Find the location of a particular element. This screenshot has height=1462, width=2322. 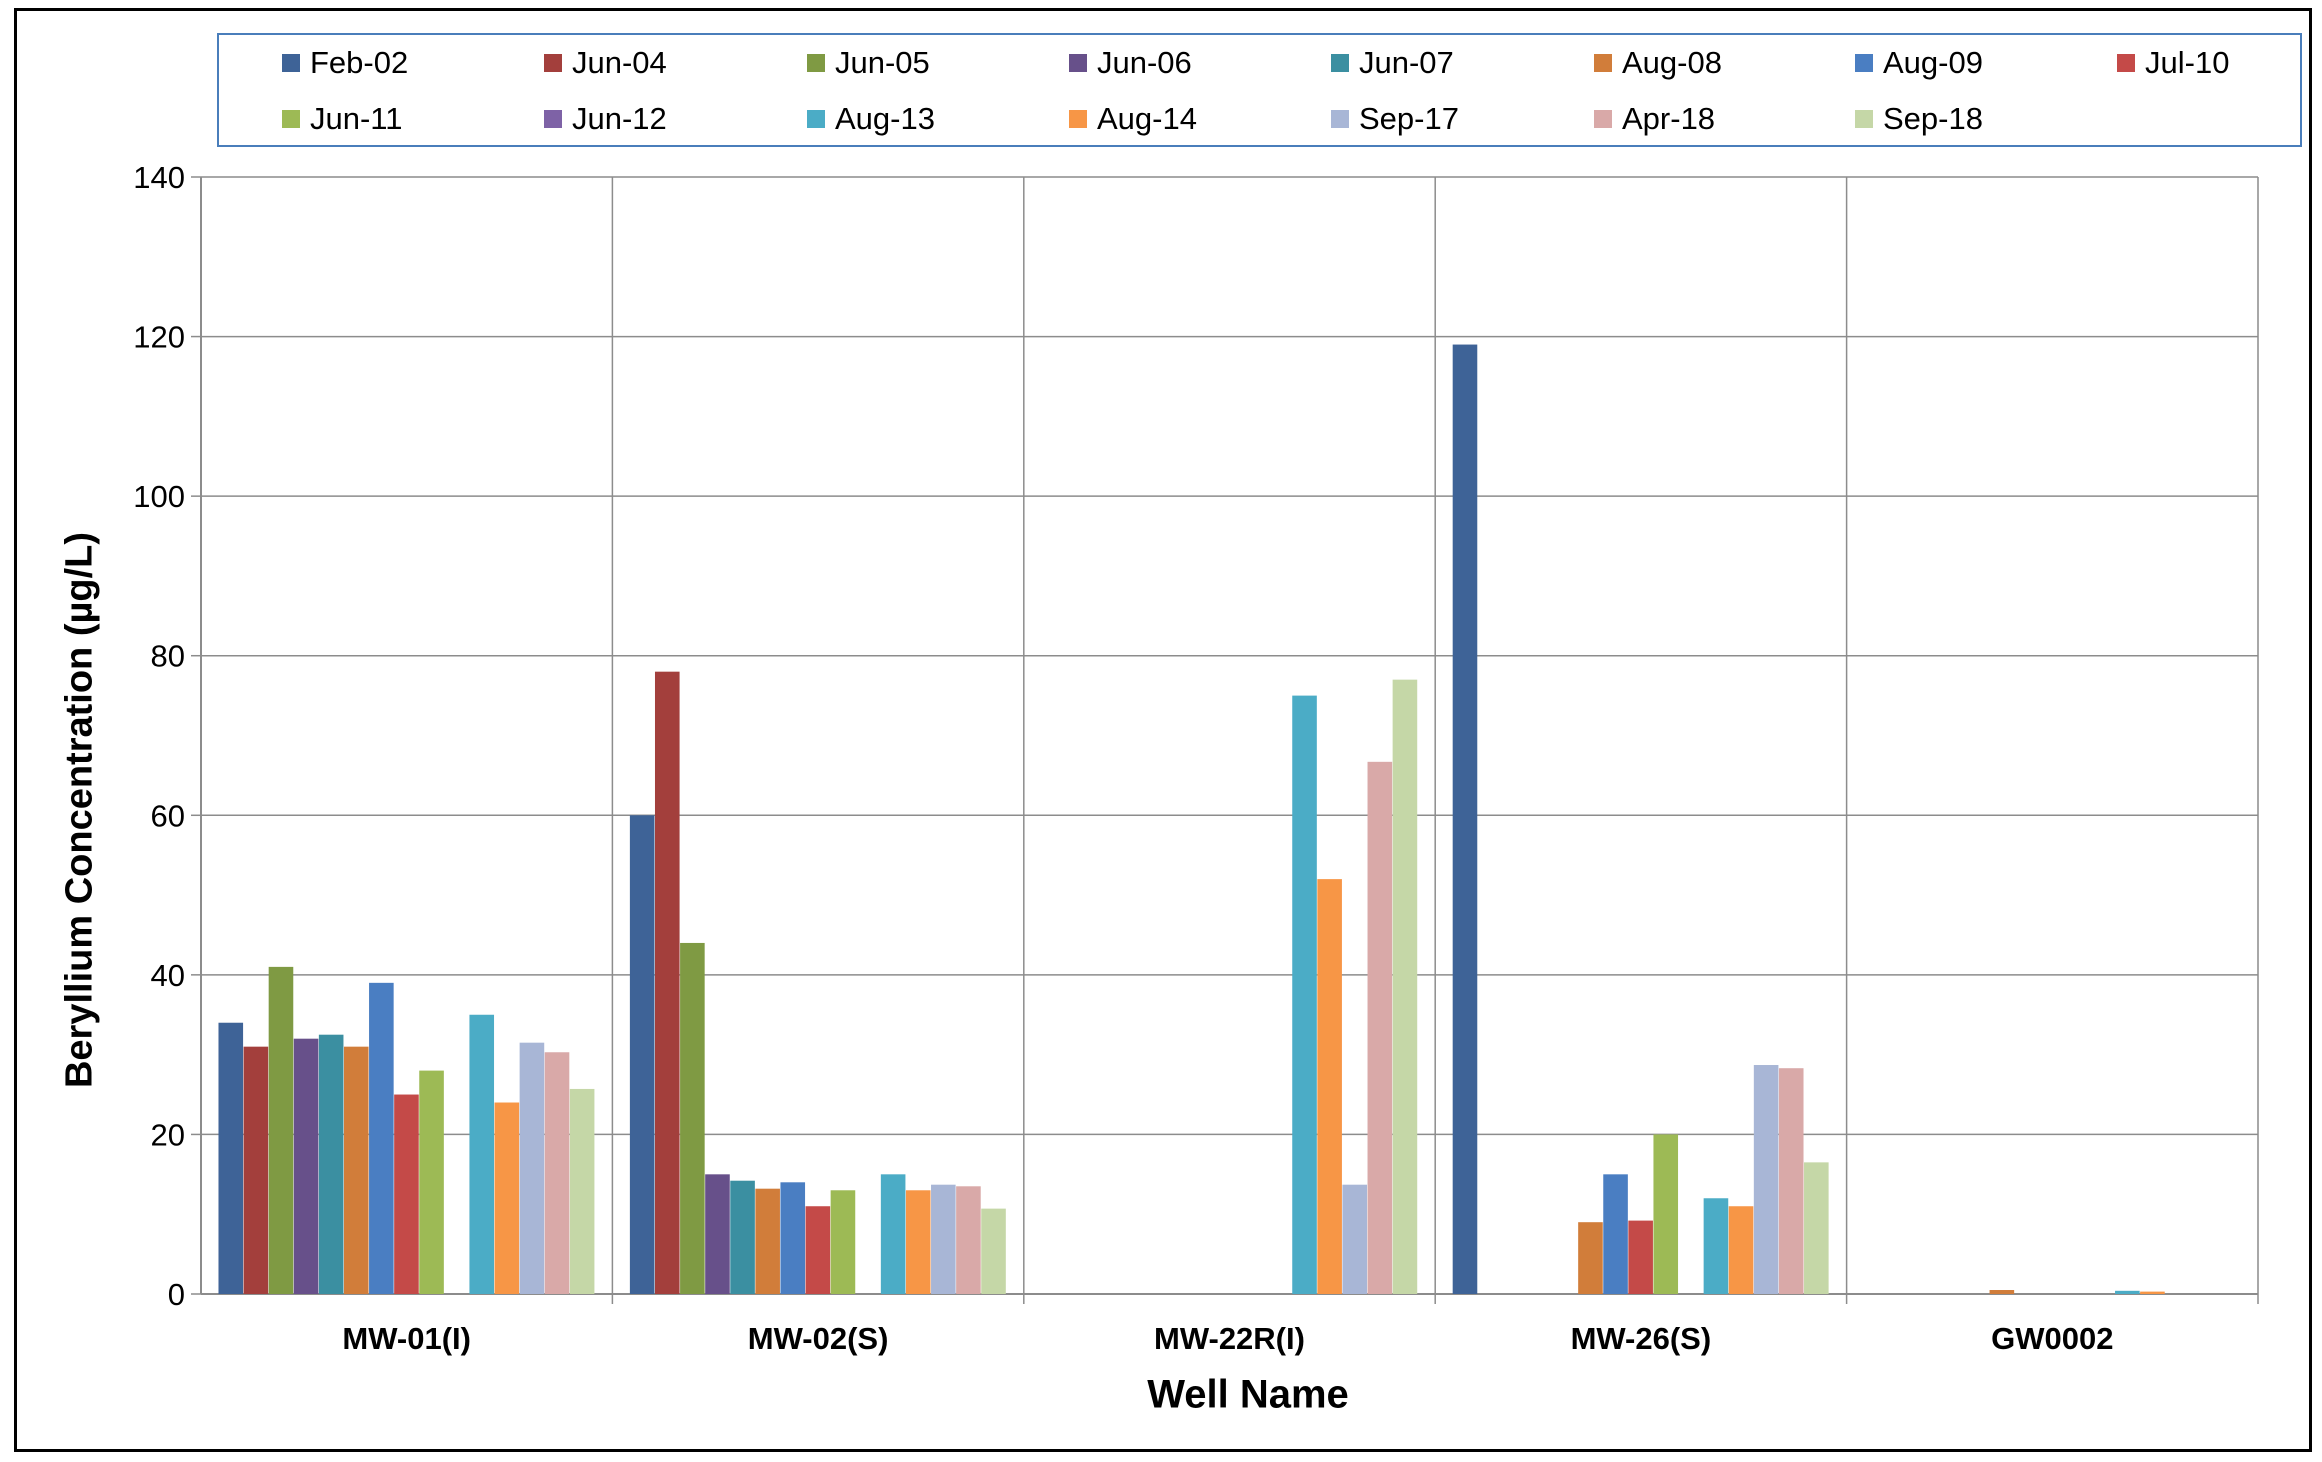

y-tick-label: 100 is located at coordinates (159, 496).